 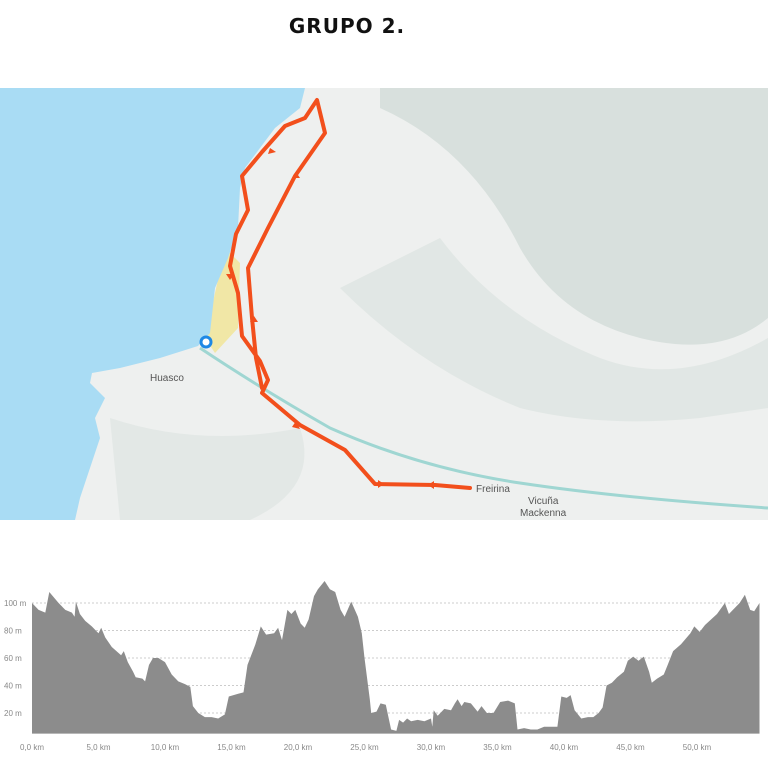 What do you see at coordinates (543, 513) in the screenshot?
I see `label-mackenna: Mackenna` at bounding box center [543, 513].